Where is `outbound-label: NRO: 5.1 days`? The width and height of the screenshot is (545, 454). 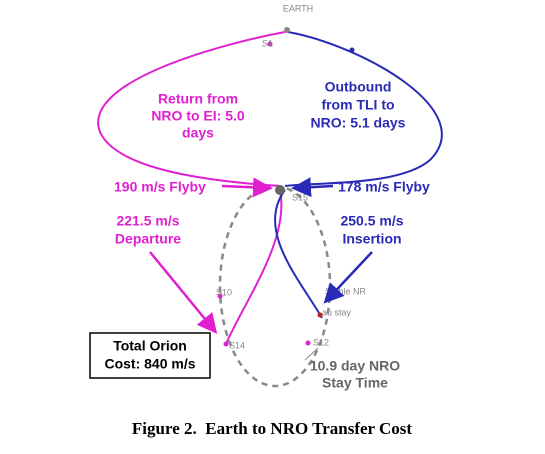 outbound-label: NRO: 5.1 days is located at coordinates (358, 123).